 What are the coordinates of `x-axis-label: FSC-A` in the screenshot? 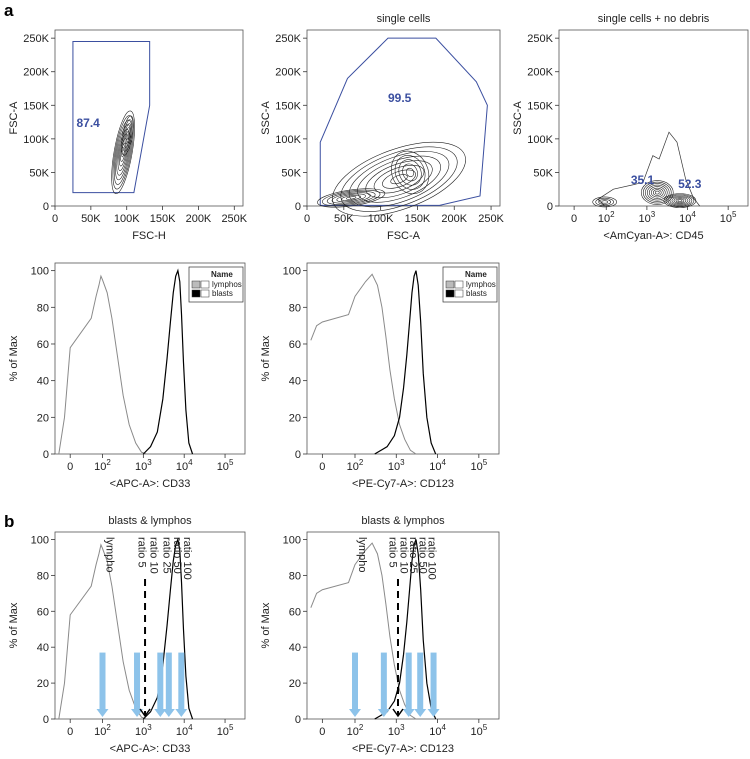 It's located at (404, 236).